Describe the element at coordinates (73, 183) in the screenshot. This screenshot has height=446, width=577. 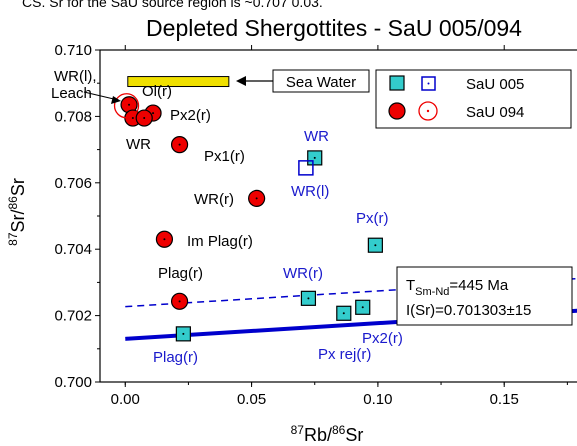
I see `y-tick-label-3: 0.706` at that location.